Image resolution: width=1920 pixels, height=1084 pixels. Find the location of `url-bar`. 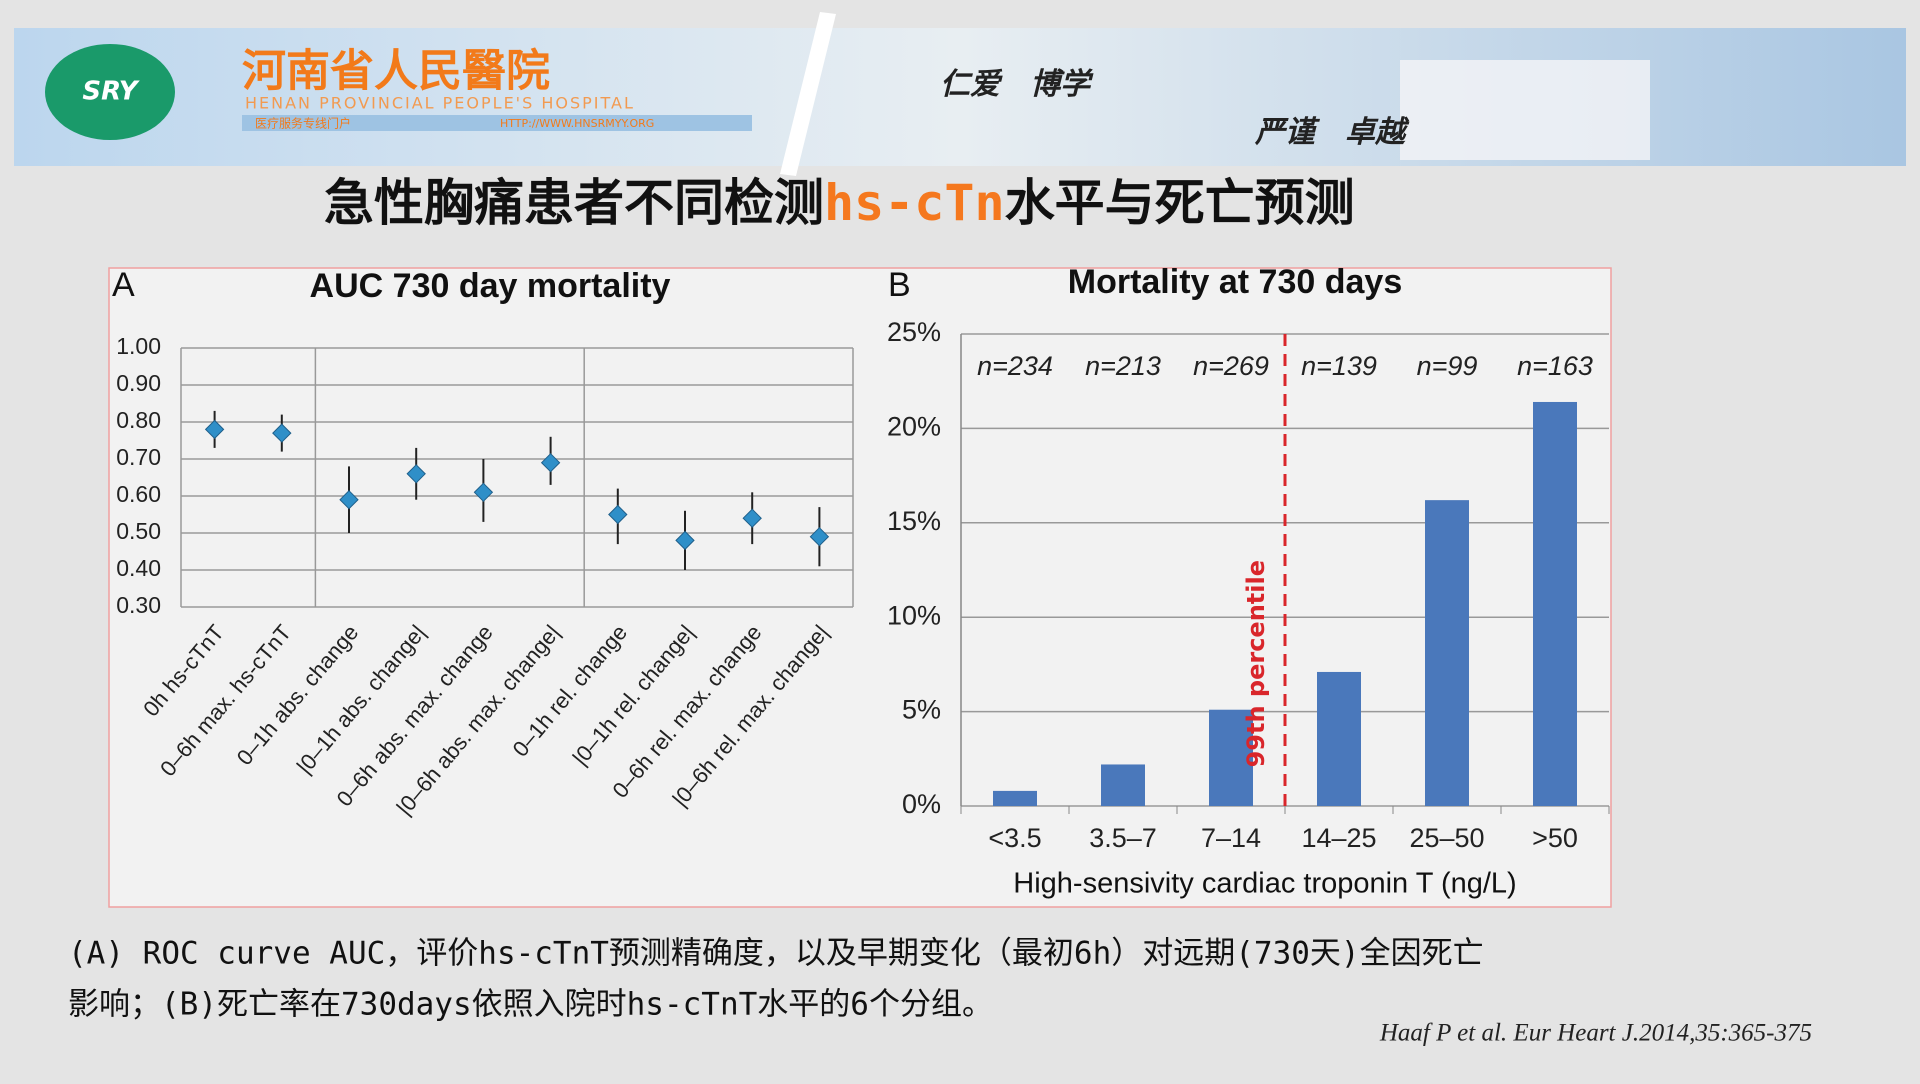

url-bar is located at coordinates (497, 123).